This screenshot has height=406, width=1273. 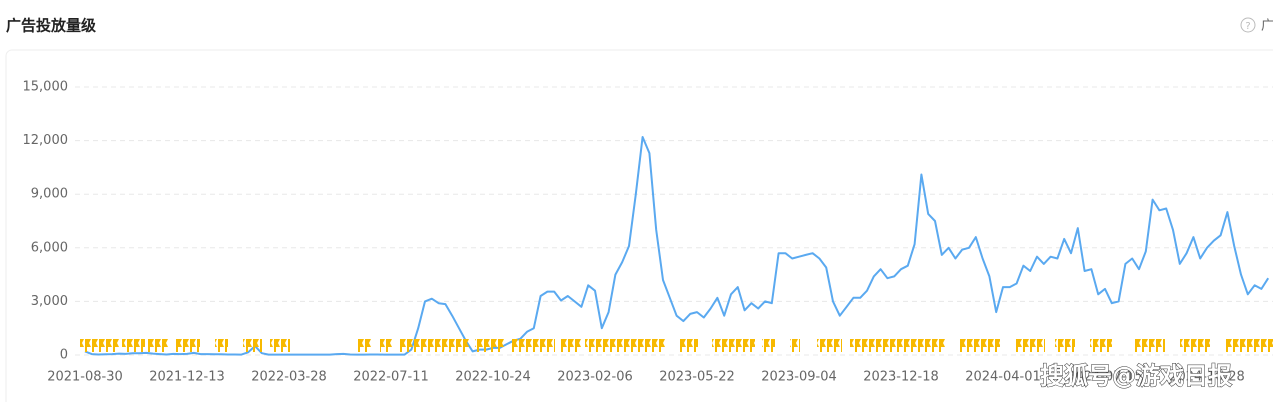 I want to click on chart-title: 广告投放量级, so click(x=51, y=26).